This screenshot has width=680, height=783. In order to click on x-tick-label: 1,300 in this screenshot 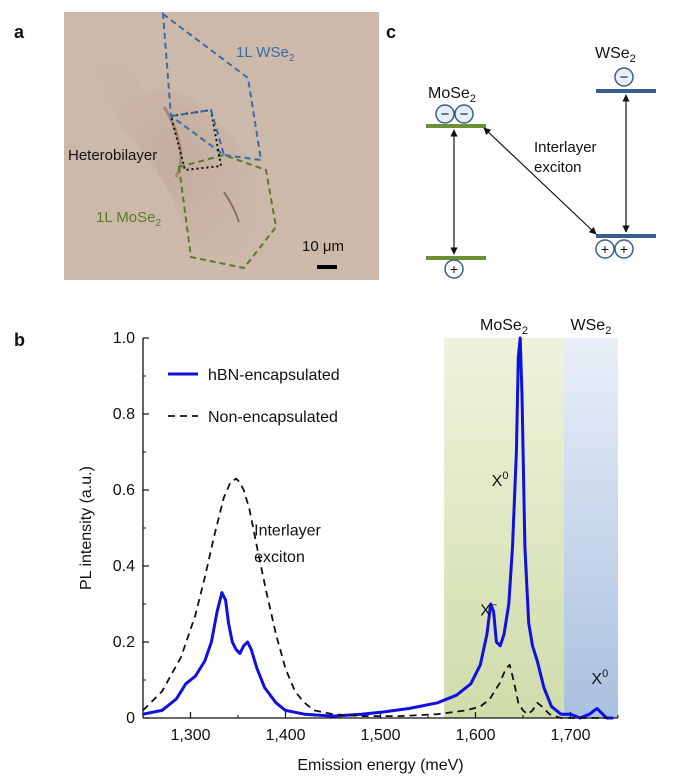, I will do `click(190, 735)`.